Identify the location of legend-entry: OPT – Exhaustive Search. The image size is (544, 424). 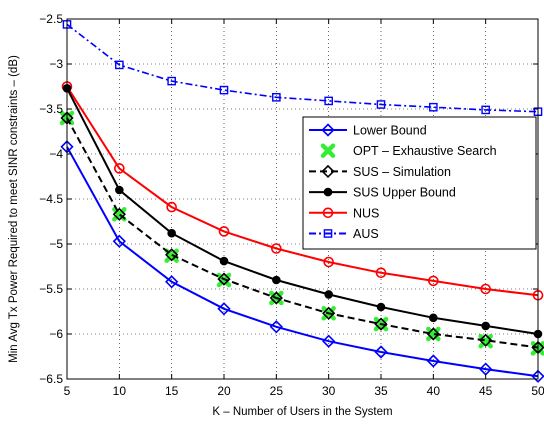
(408, 150).